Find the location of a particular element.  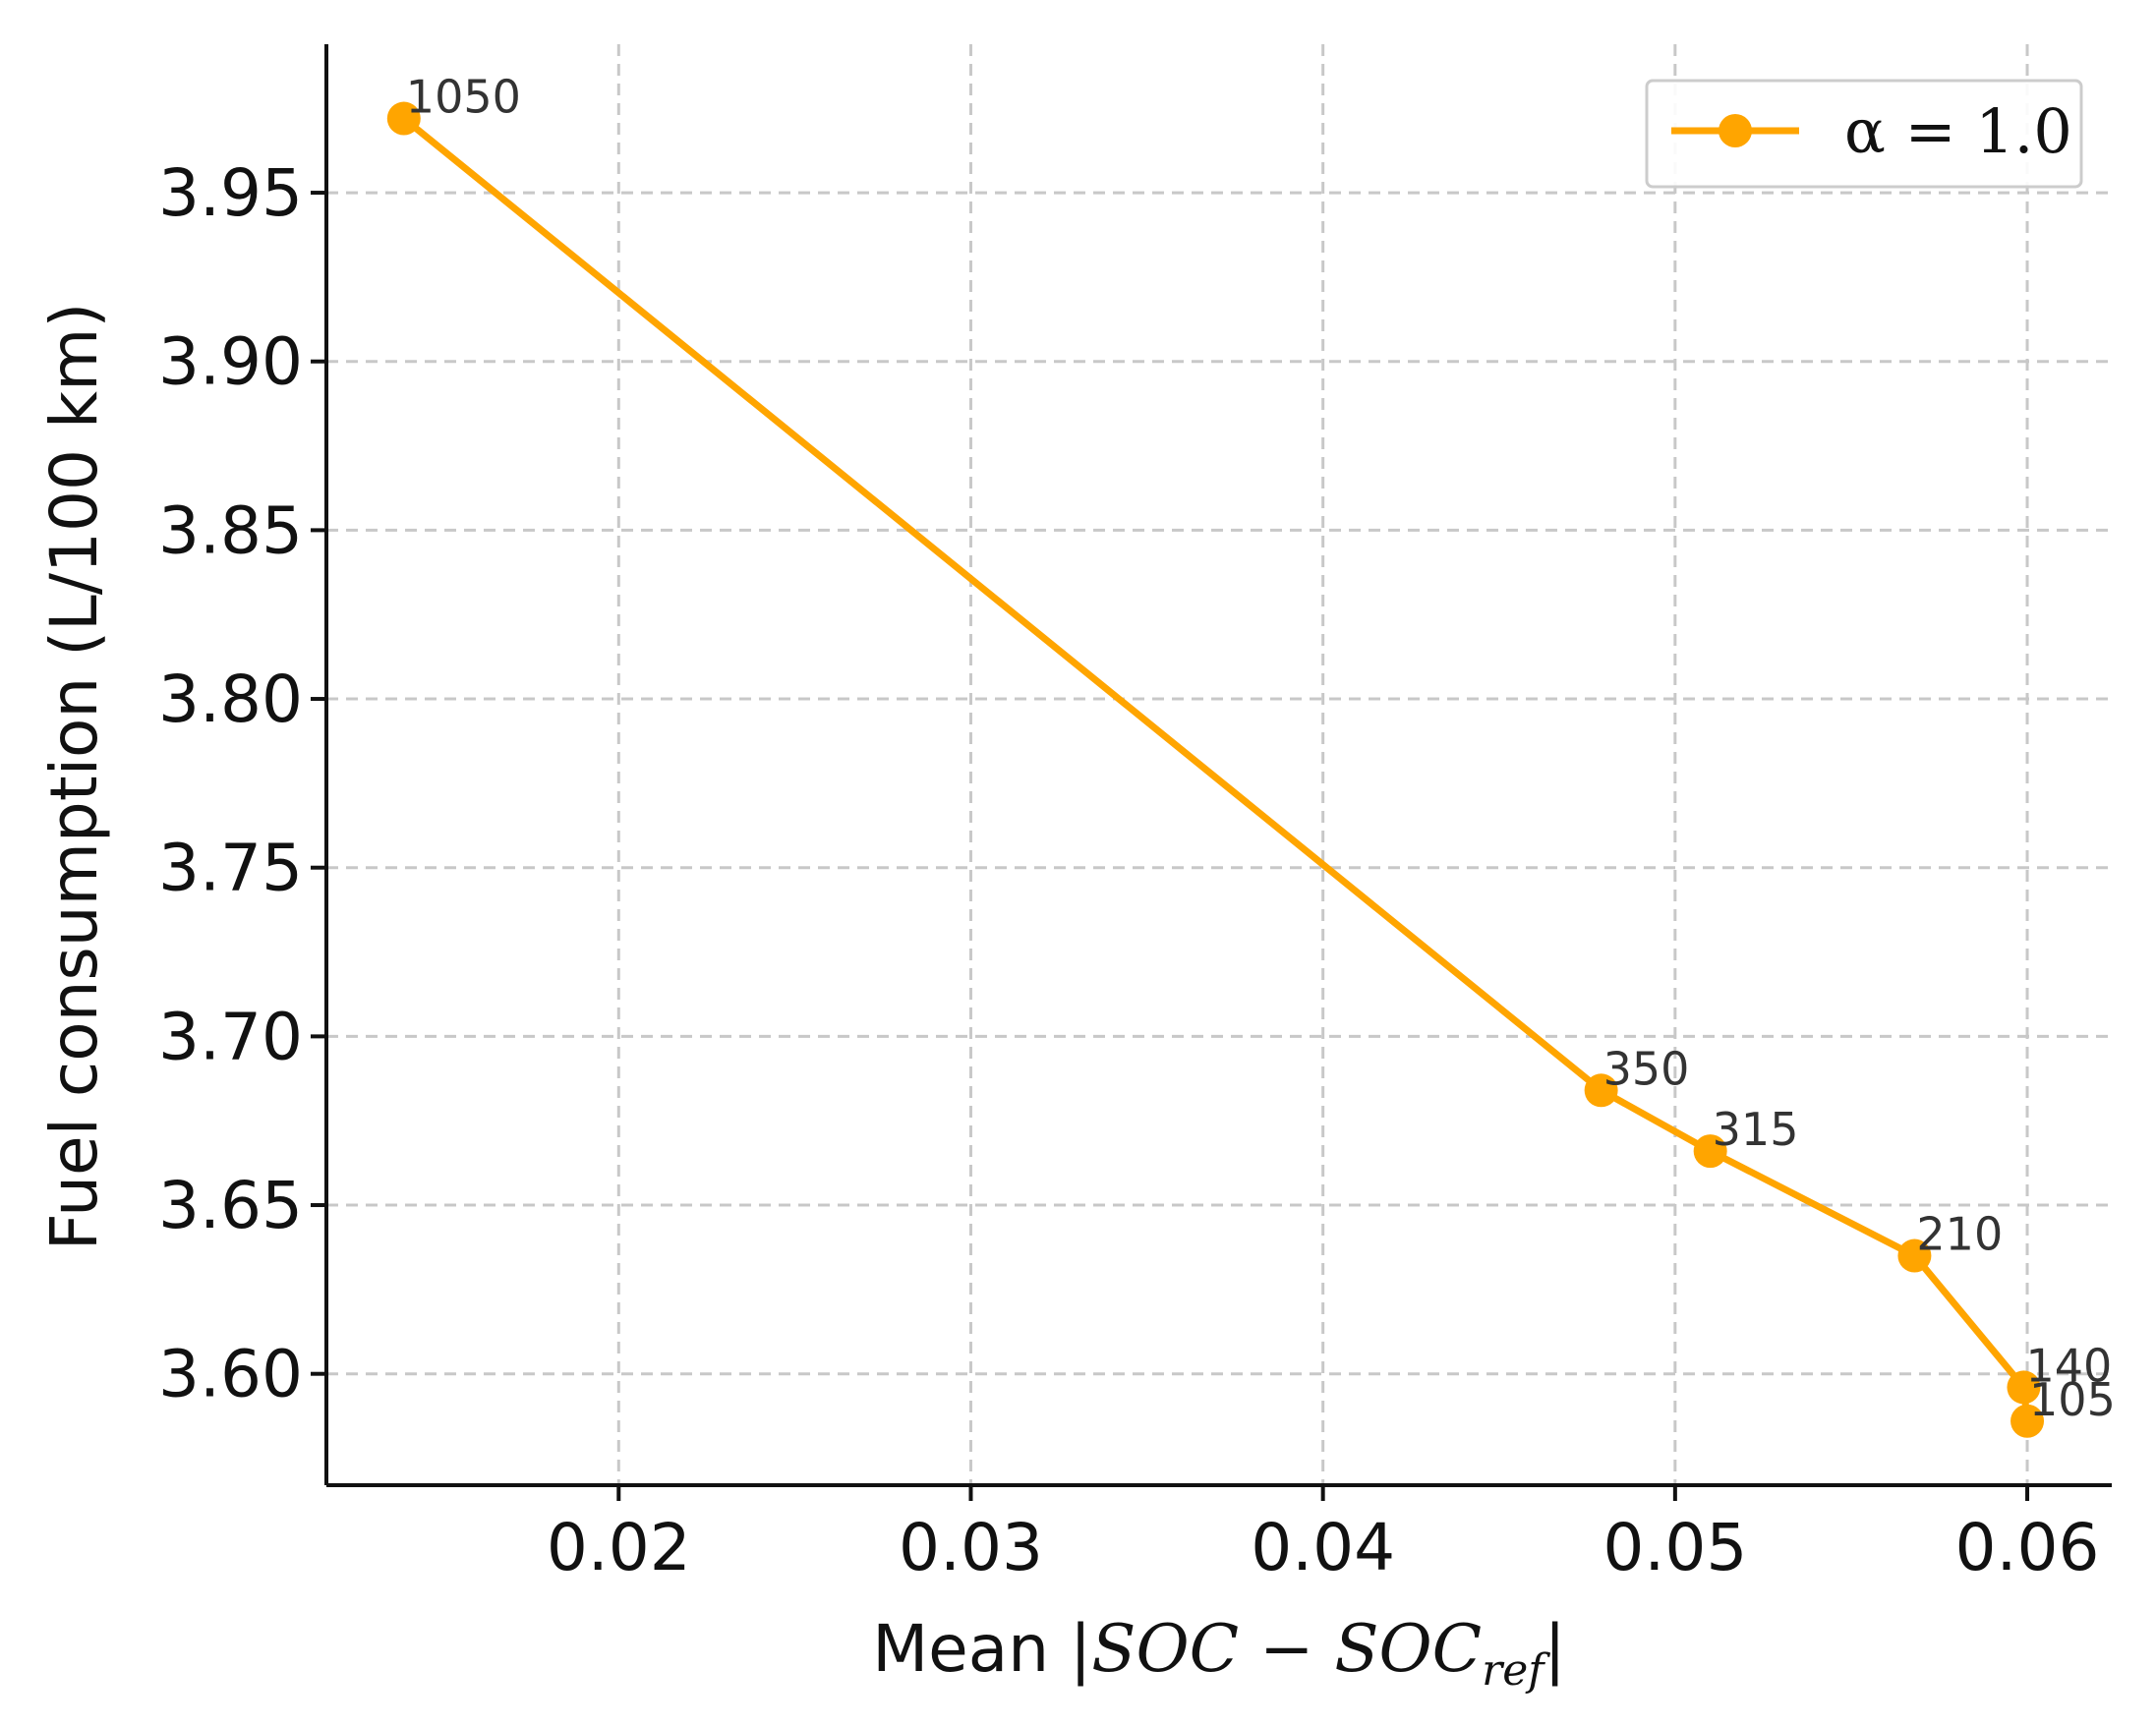

x-ticks: 0.02 0.03 0.04 0.05 0.06 is located at coordinates (1324, 1535).